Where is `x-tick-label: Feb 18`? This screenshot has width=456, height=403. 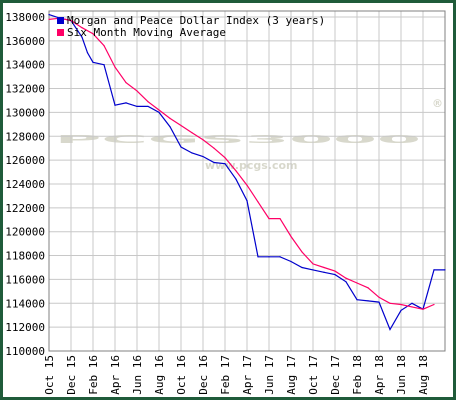 x-tick-label: Feb 18 is located at coordinates (357, 375).